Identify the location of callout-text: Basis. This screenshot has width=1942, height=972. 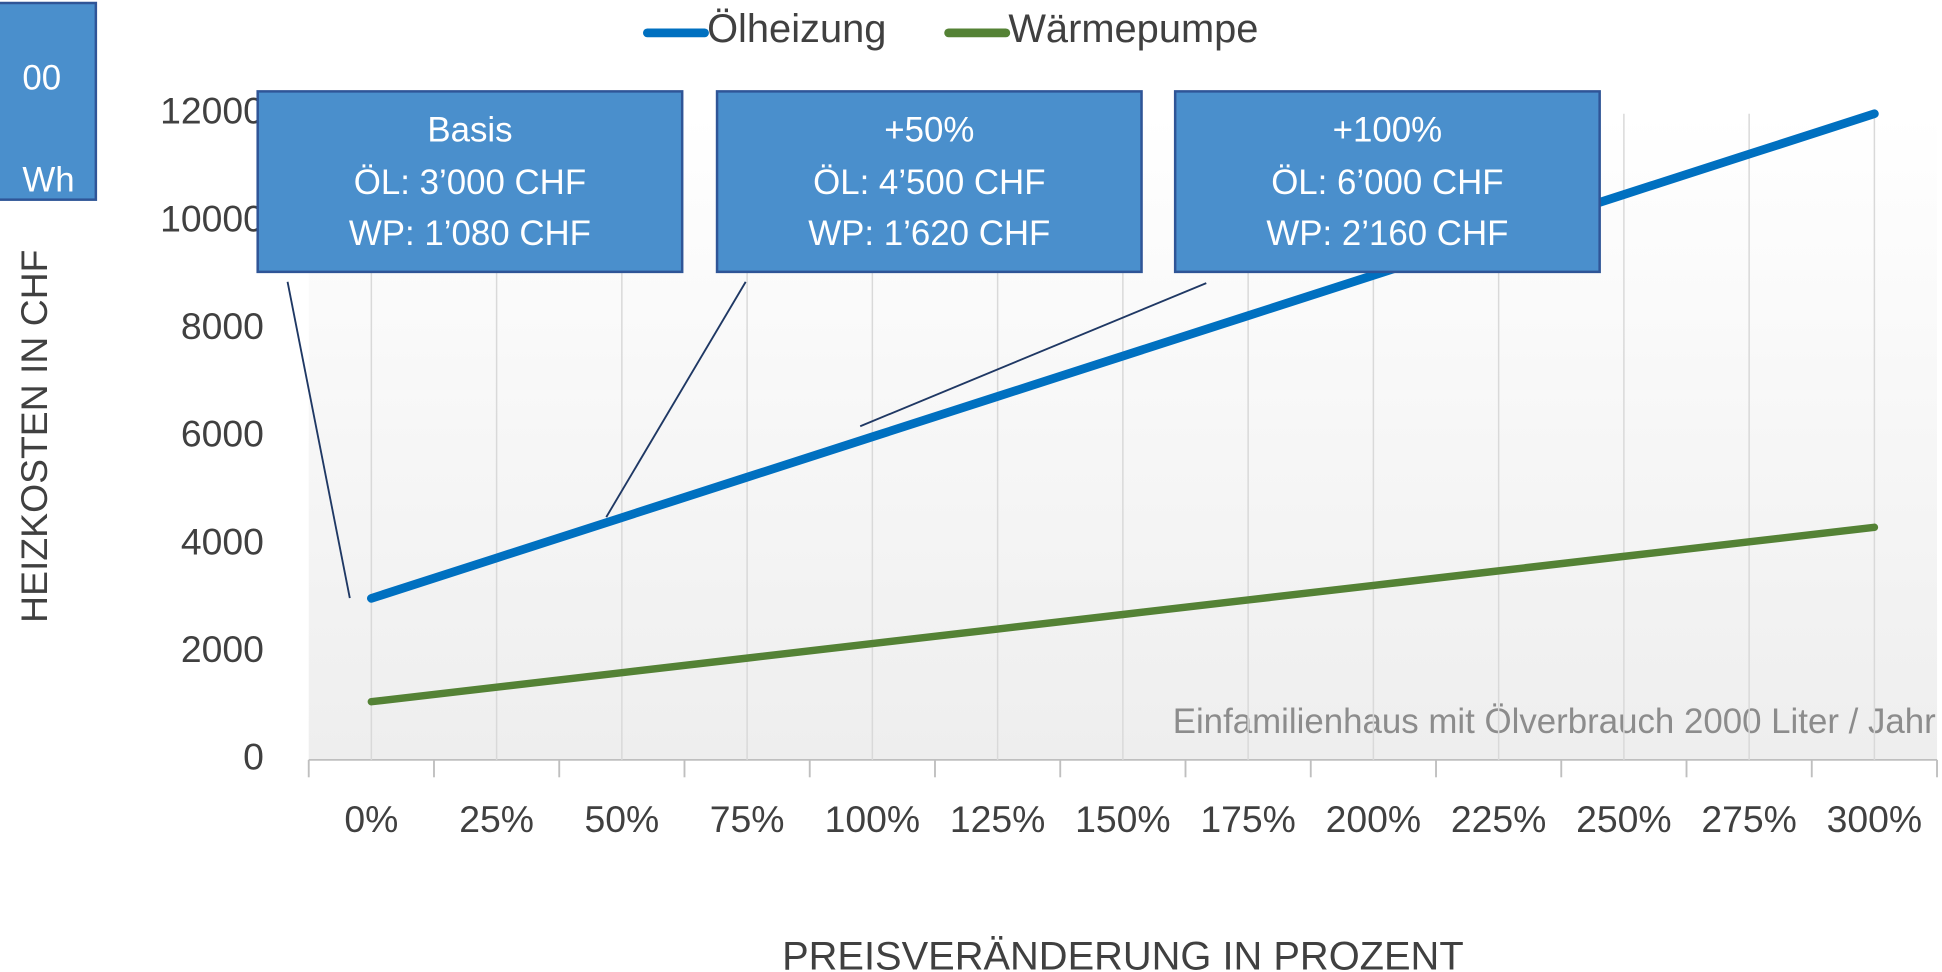
(469, 130).